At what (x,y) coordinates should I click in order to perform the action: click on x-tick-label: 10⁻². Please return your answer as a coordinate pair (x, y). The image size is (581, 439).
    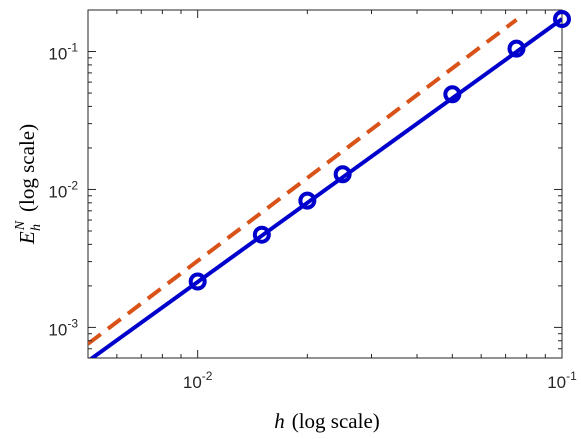
    Looking at the image, I should click on (198, 380).